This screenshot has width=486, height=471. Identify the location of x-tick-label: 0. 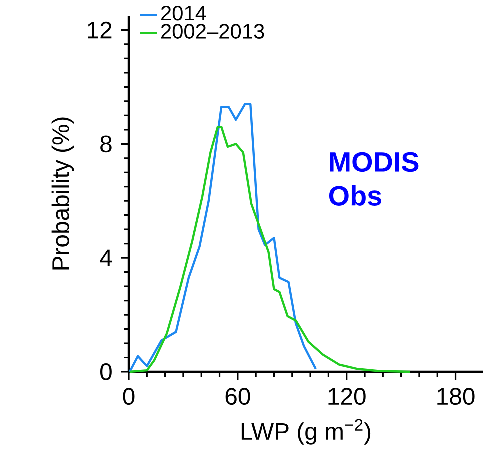
(129, 397).